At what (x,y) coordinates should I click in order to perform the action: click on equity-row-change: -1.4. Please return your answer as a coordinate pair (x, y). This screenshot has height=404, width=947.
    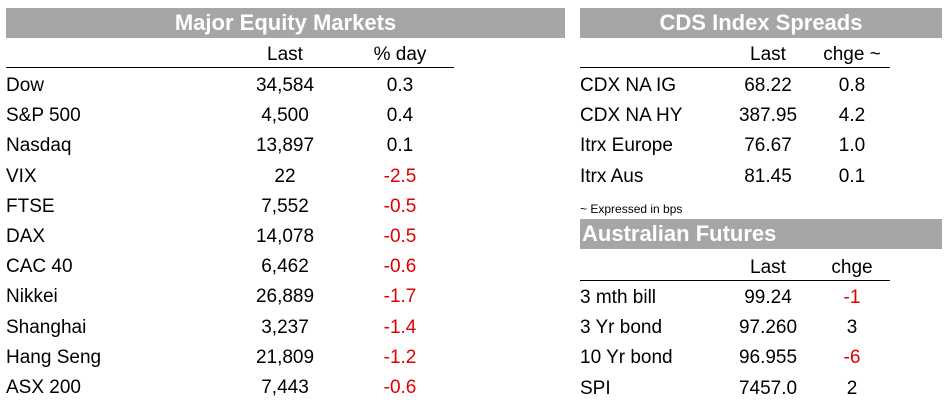
    Looking at the image, I should click on (400, 327).